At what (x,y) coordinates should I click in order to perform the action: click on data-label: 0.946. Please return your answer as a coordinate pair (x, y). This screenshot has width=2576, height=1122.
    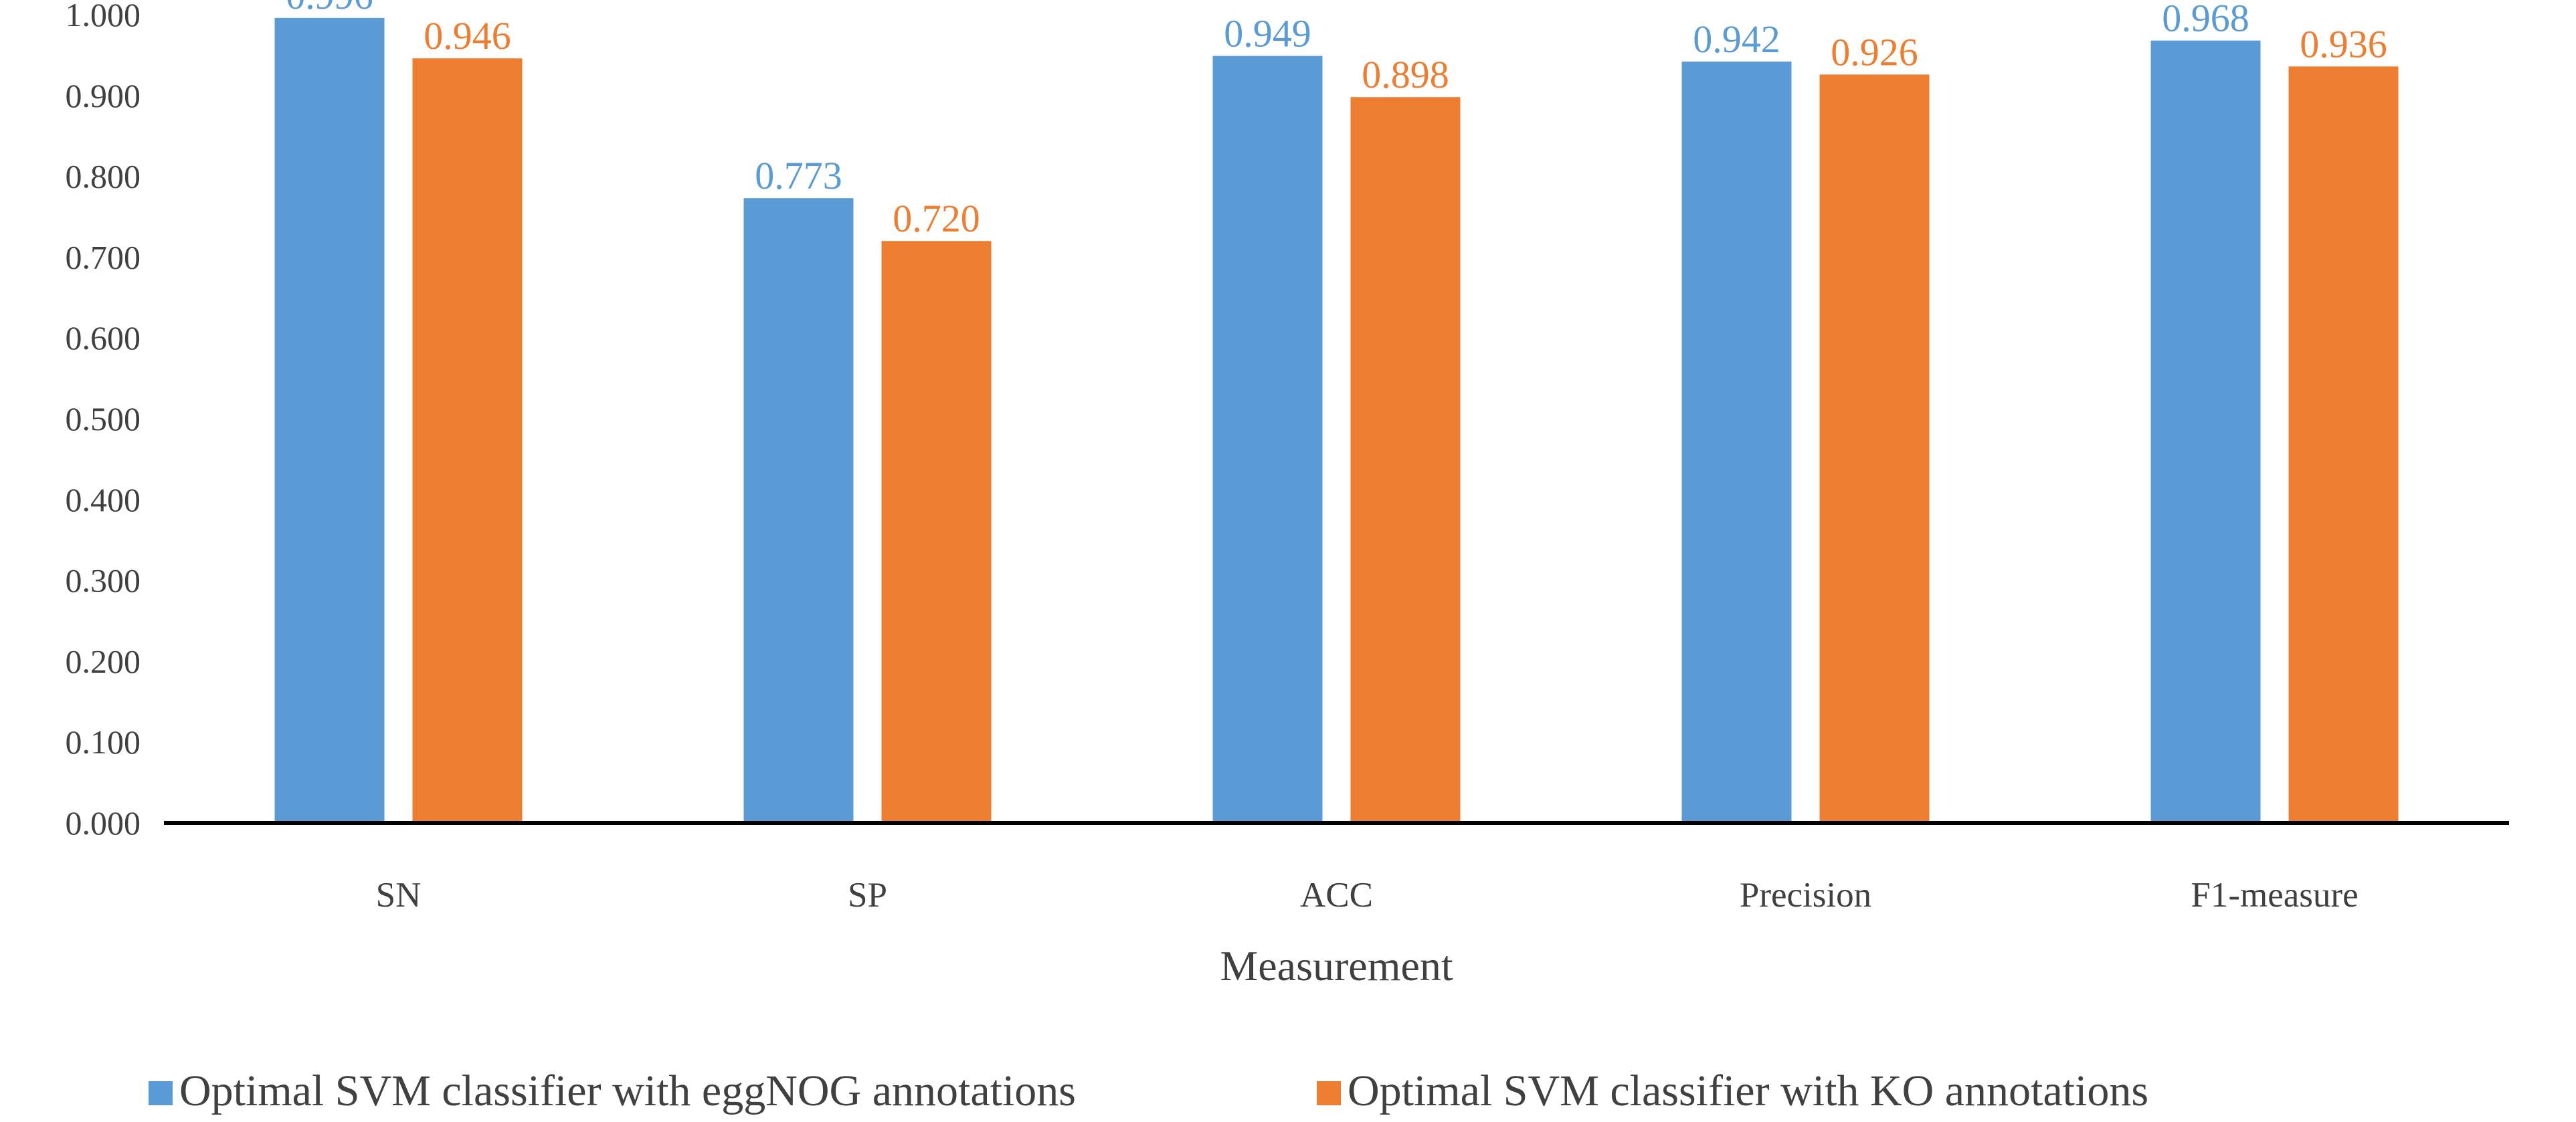
    Looking at the image, I should click on (468, 36).